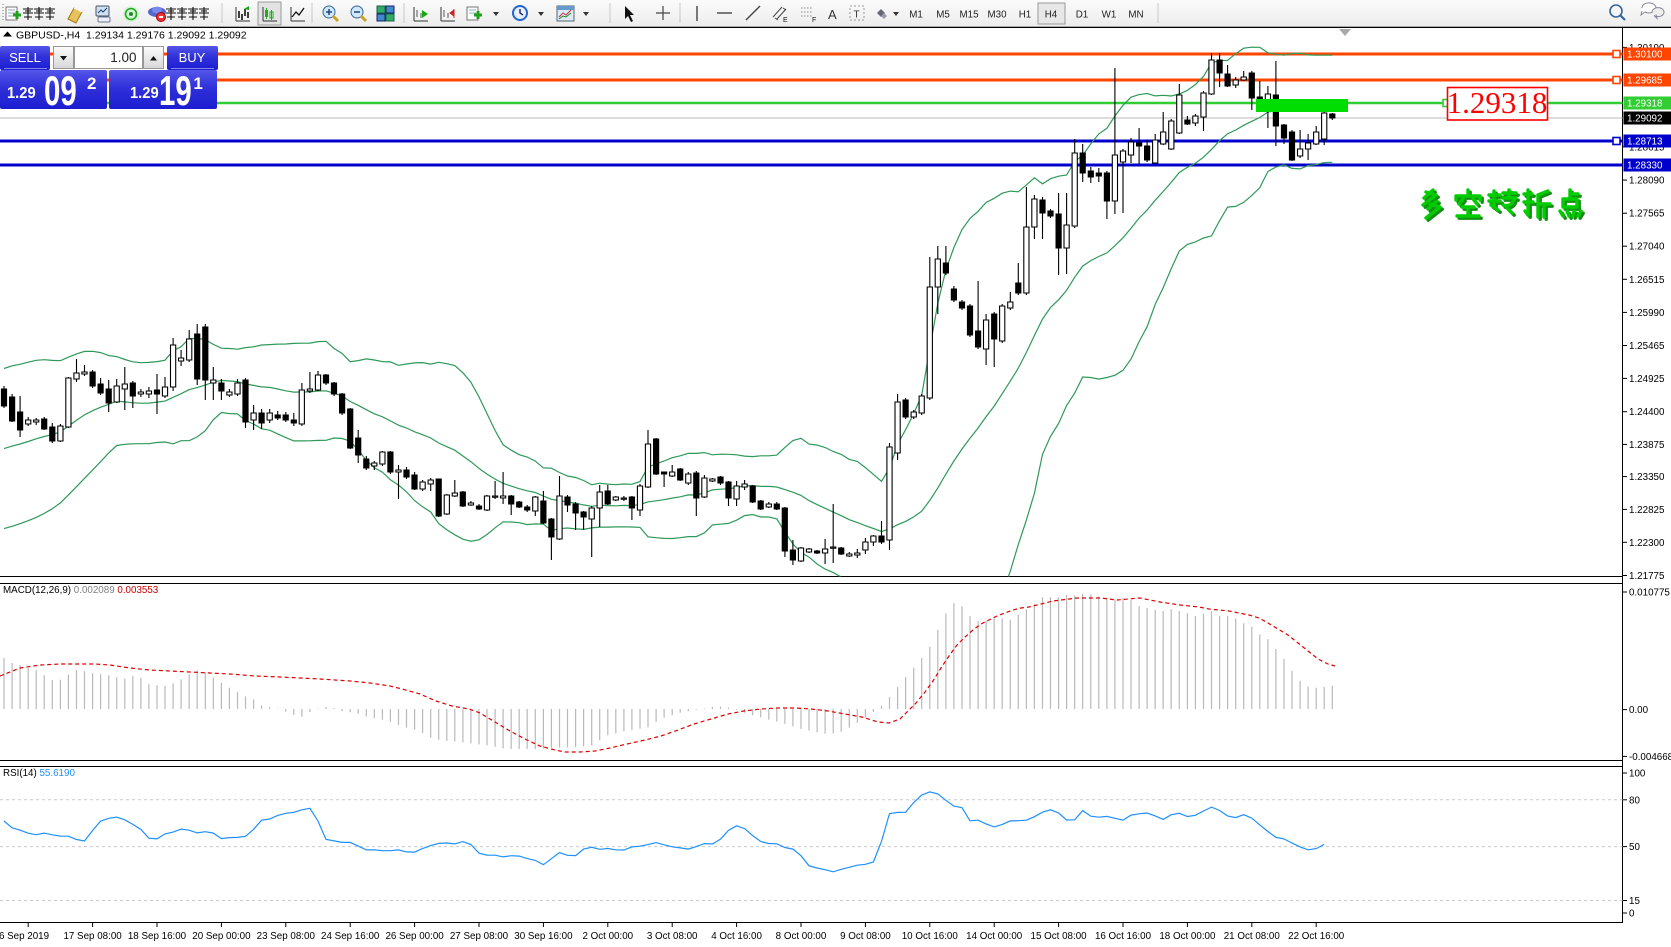 Image resolution: width=1671 pixels, height=947 pixels. I want to click on svg-text: 1.23350, so click(1647, 477).